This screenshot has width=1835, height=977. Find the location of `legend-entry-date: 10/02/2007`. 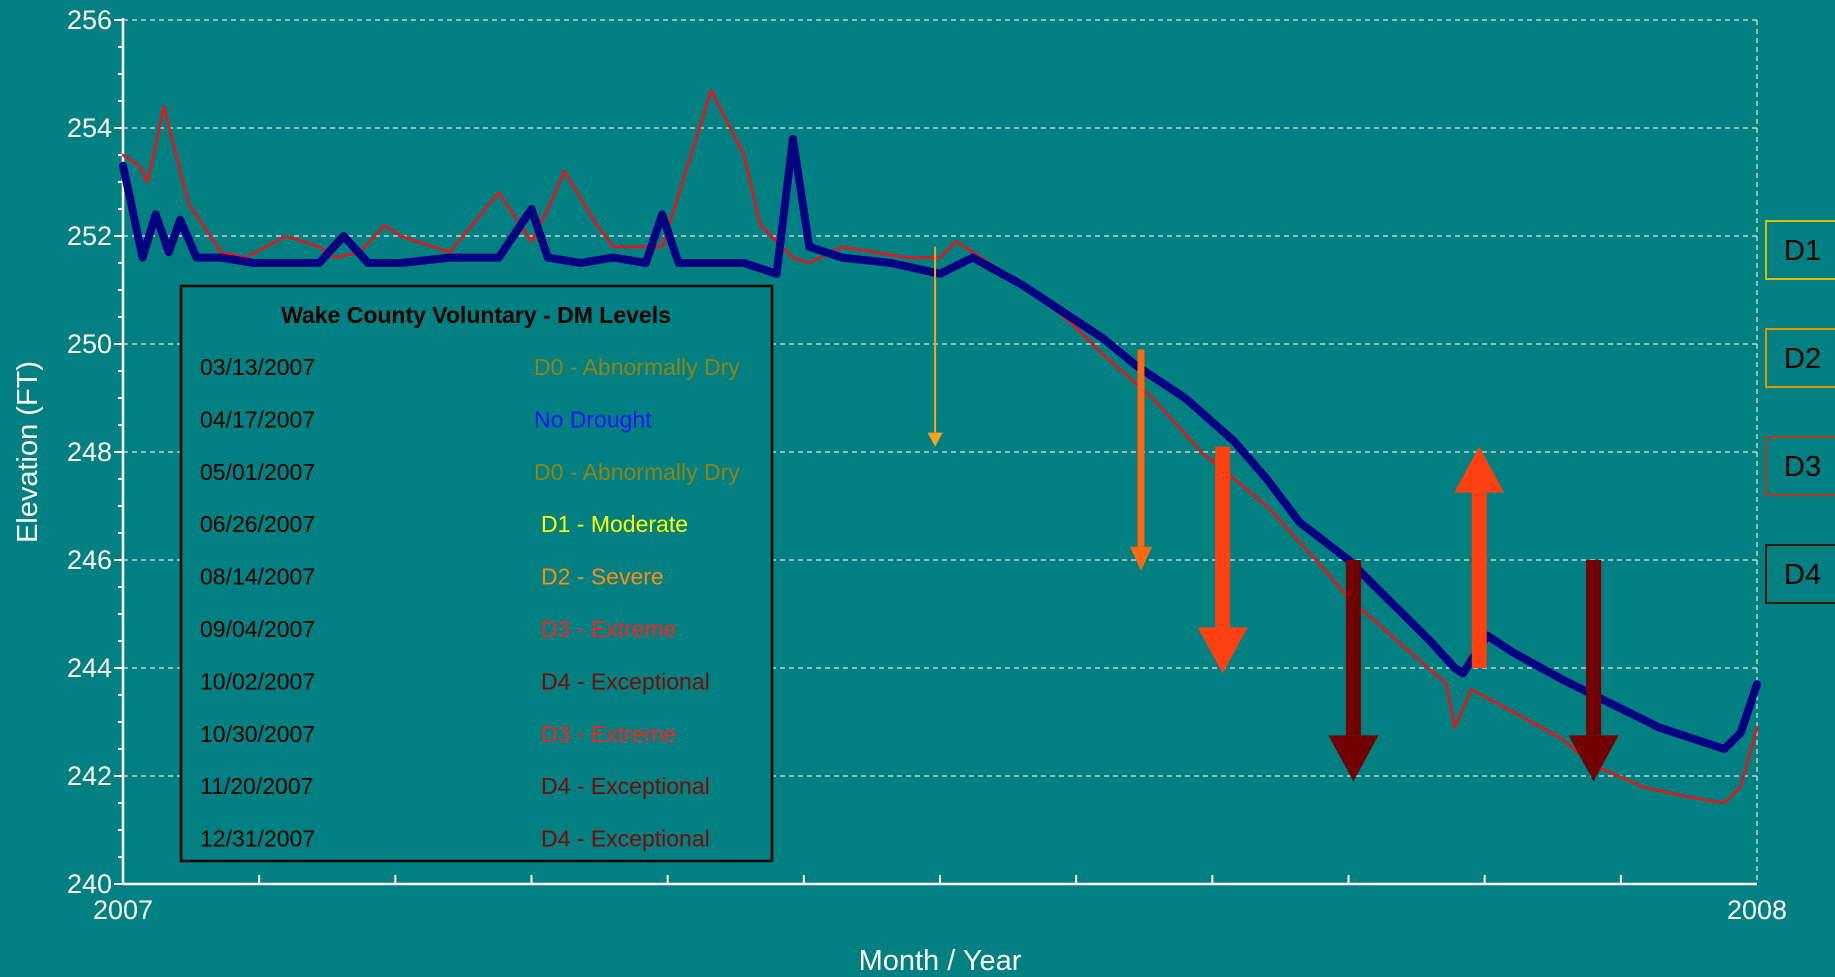

legend-entry-date: 10/02/2007 is located at coordinates (257, 681).